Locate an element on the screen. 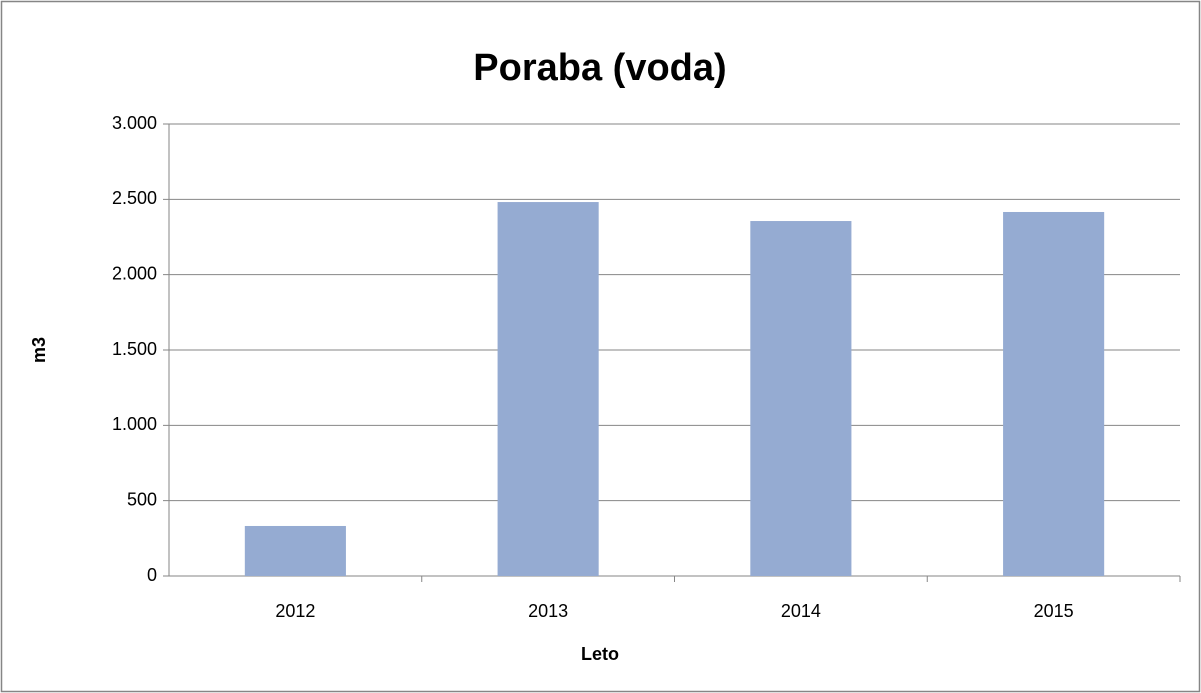  x-tick-label: 2013 is located at coordinates (548, 611).